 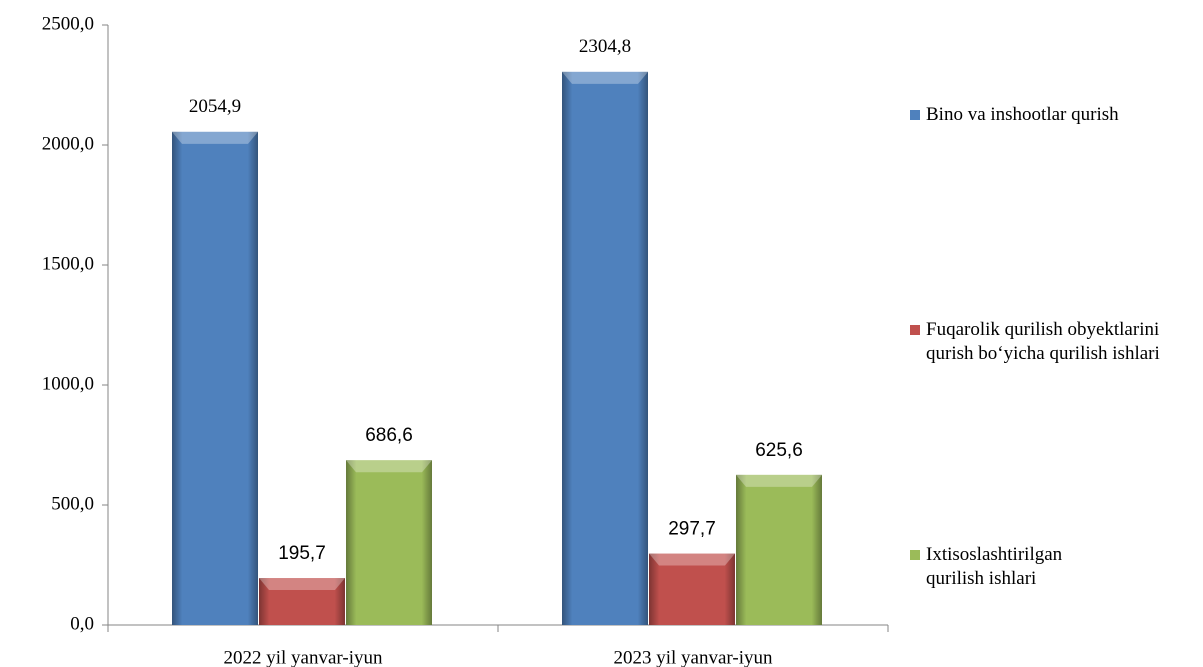 What do you see at coordinates (68, 143) in the screenshot?
I see `y-tick-label: 2000,0` at bounding box center [68, 143].